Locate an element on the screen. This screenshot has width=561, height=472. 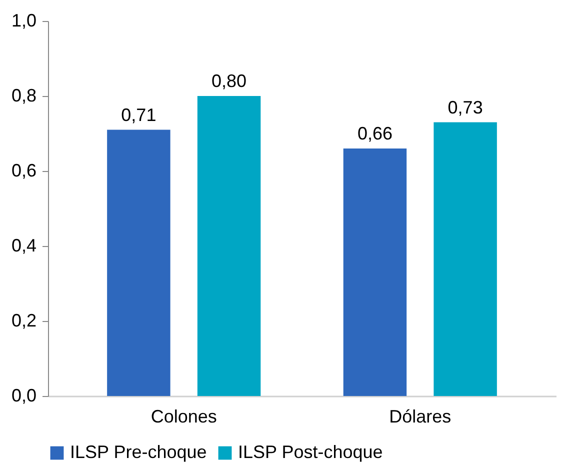
y-tick-label: 0,2 is located at coordinates (23, 320).